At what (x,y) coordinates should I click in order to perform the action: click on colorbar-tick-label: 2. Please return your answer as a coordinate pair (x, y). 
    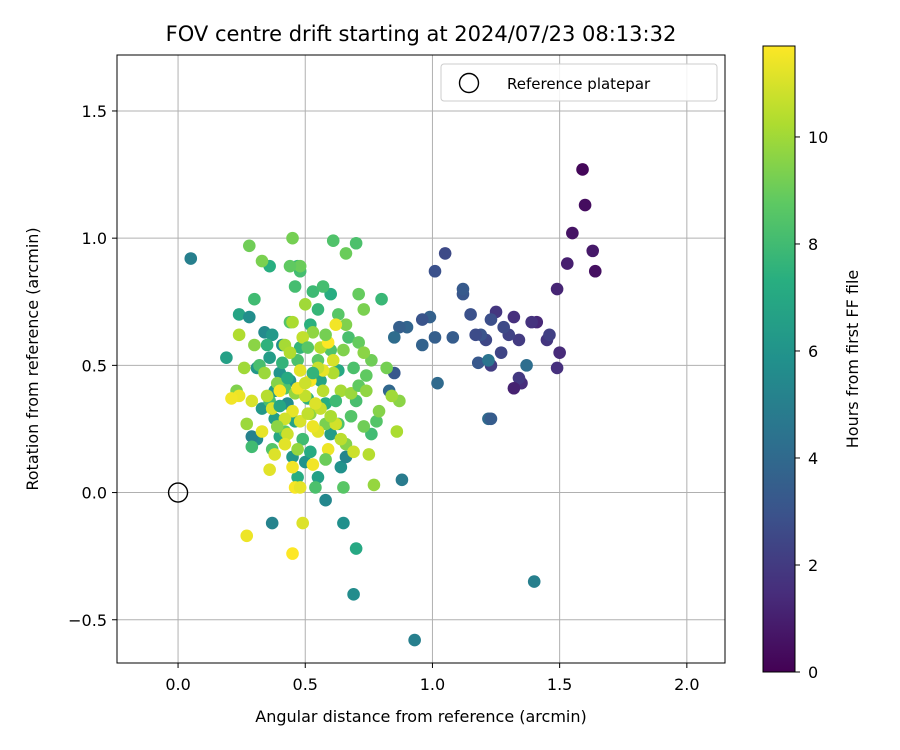
    Looking at the image, I should click on (813, 565).